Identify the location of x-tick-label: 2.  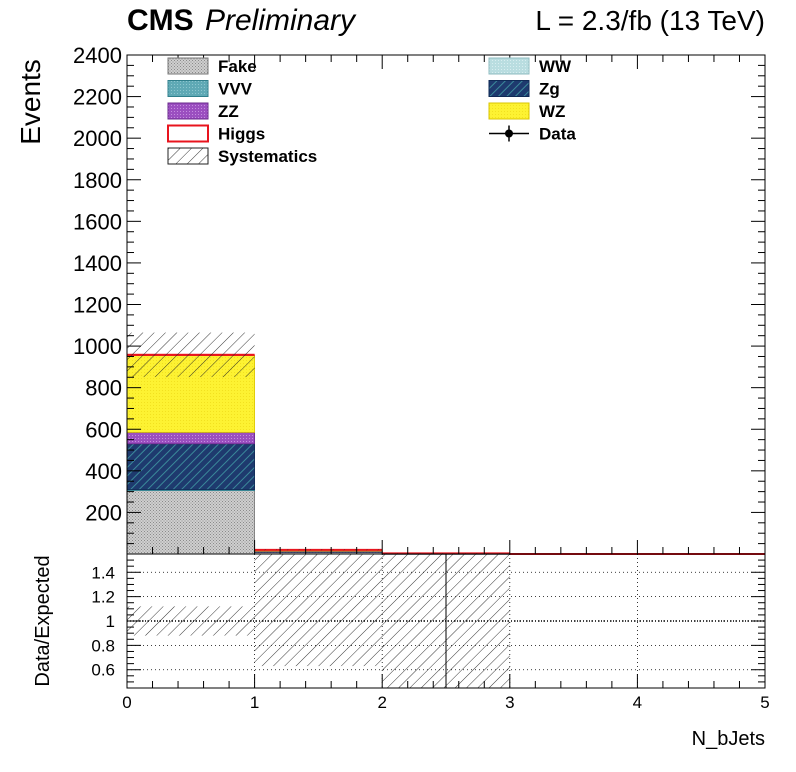
(381, 702).